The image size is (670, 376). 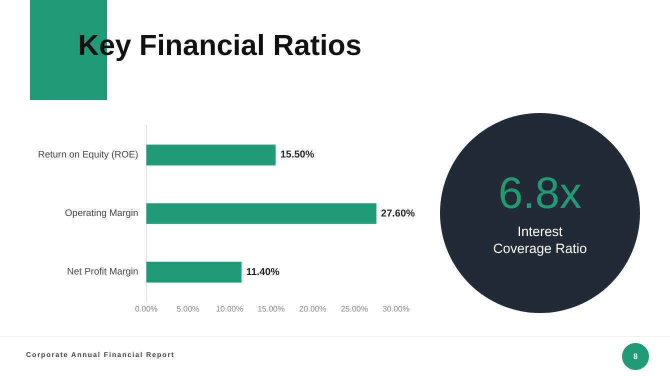 What do you see at coordinates (230, 309) in the screenshot?
I see `x-tick-label: 10.00%` at bounding box center [230, 309].